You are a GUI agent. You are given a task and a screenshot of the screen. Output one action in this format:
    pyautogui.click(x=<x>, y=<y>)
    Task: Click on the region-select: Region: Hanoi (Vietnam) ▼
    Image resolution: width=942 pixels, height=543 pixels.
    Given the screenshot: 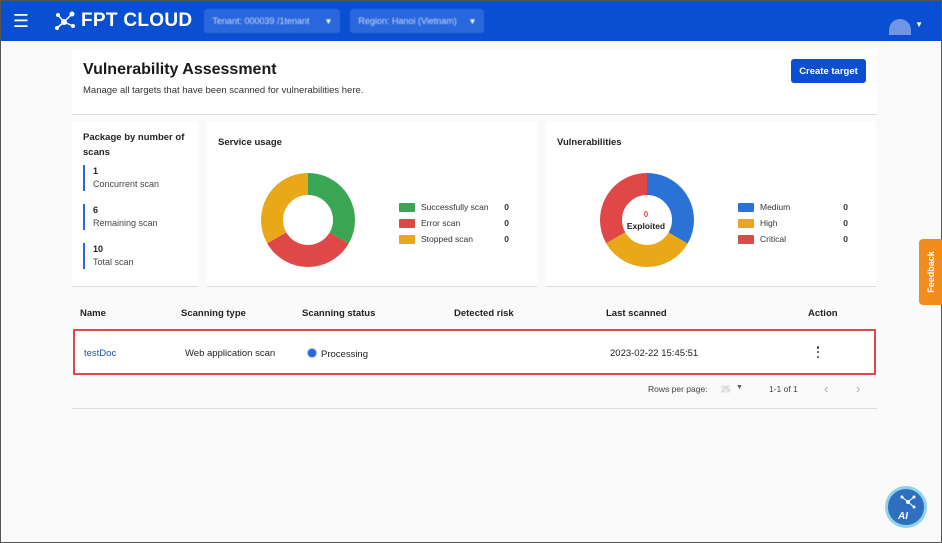 What is the action you would take?
    pyautogui.click(x=417, y=21)
    